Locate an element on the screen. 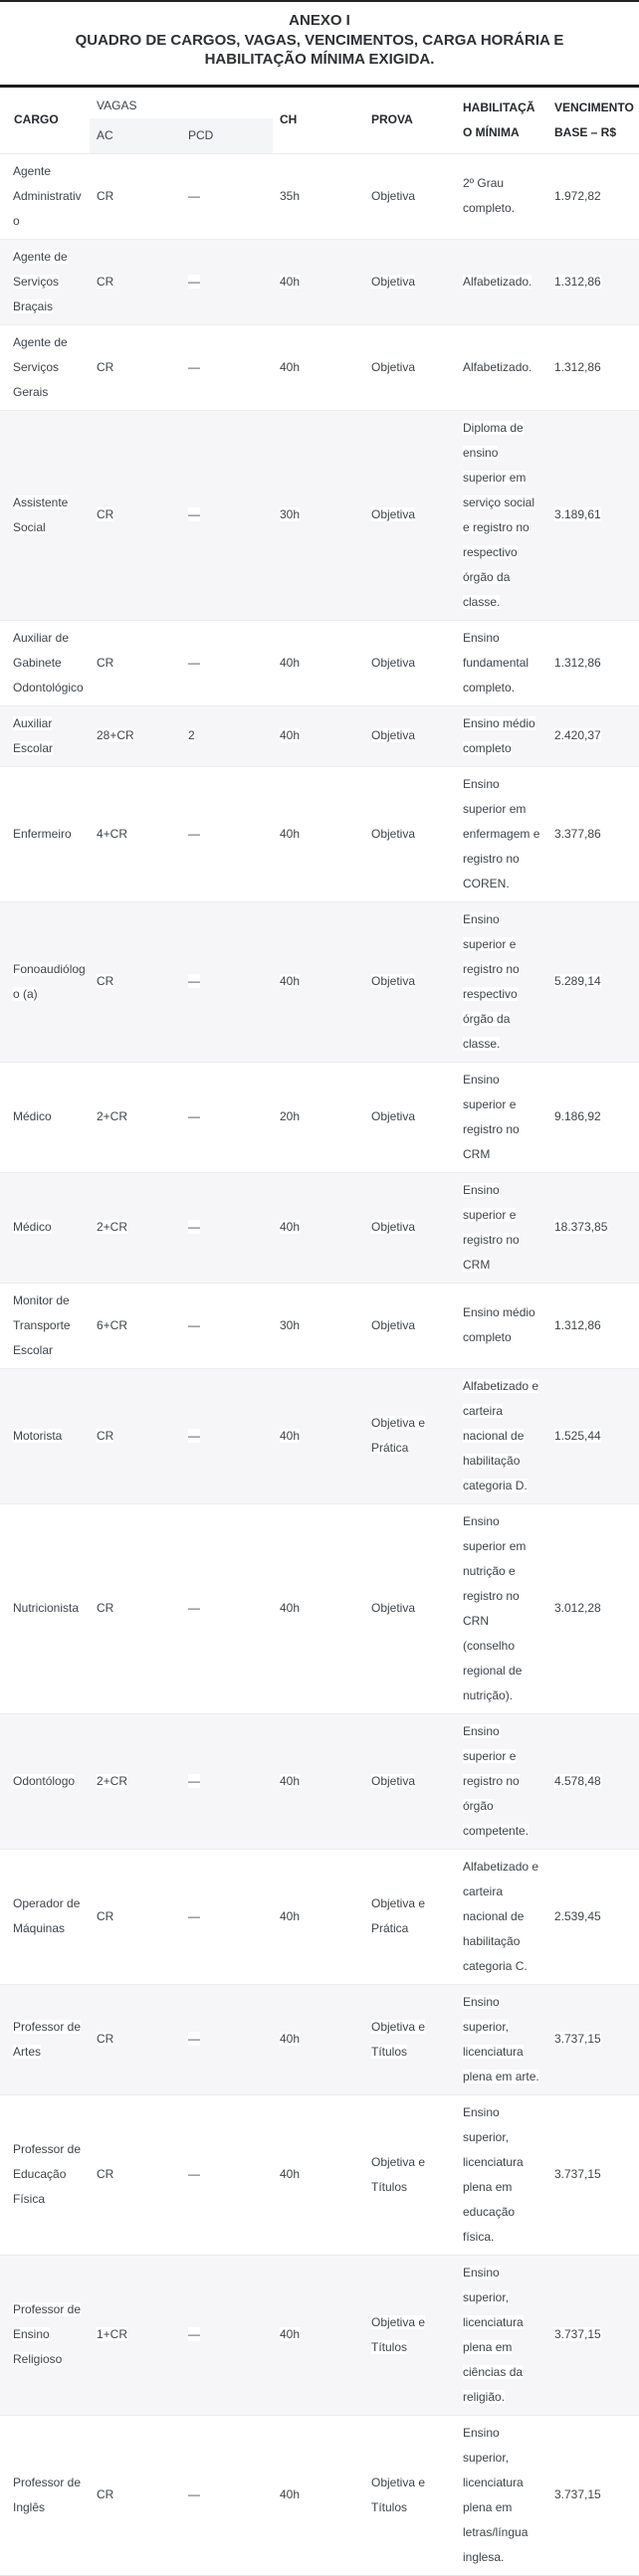 This screenshot has width=639, height=2576. cell-cargo: Nutricionista is located at coordinates (45, 1608).